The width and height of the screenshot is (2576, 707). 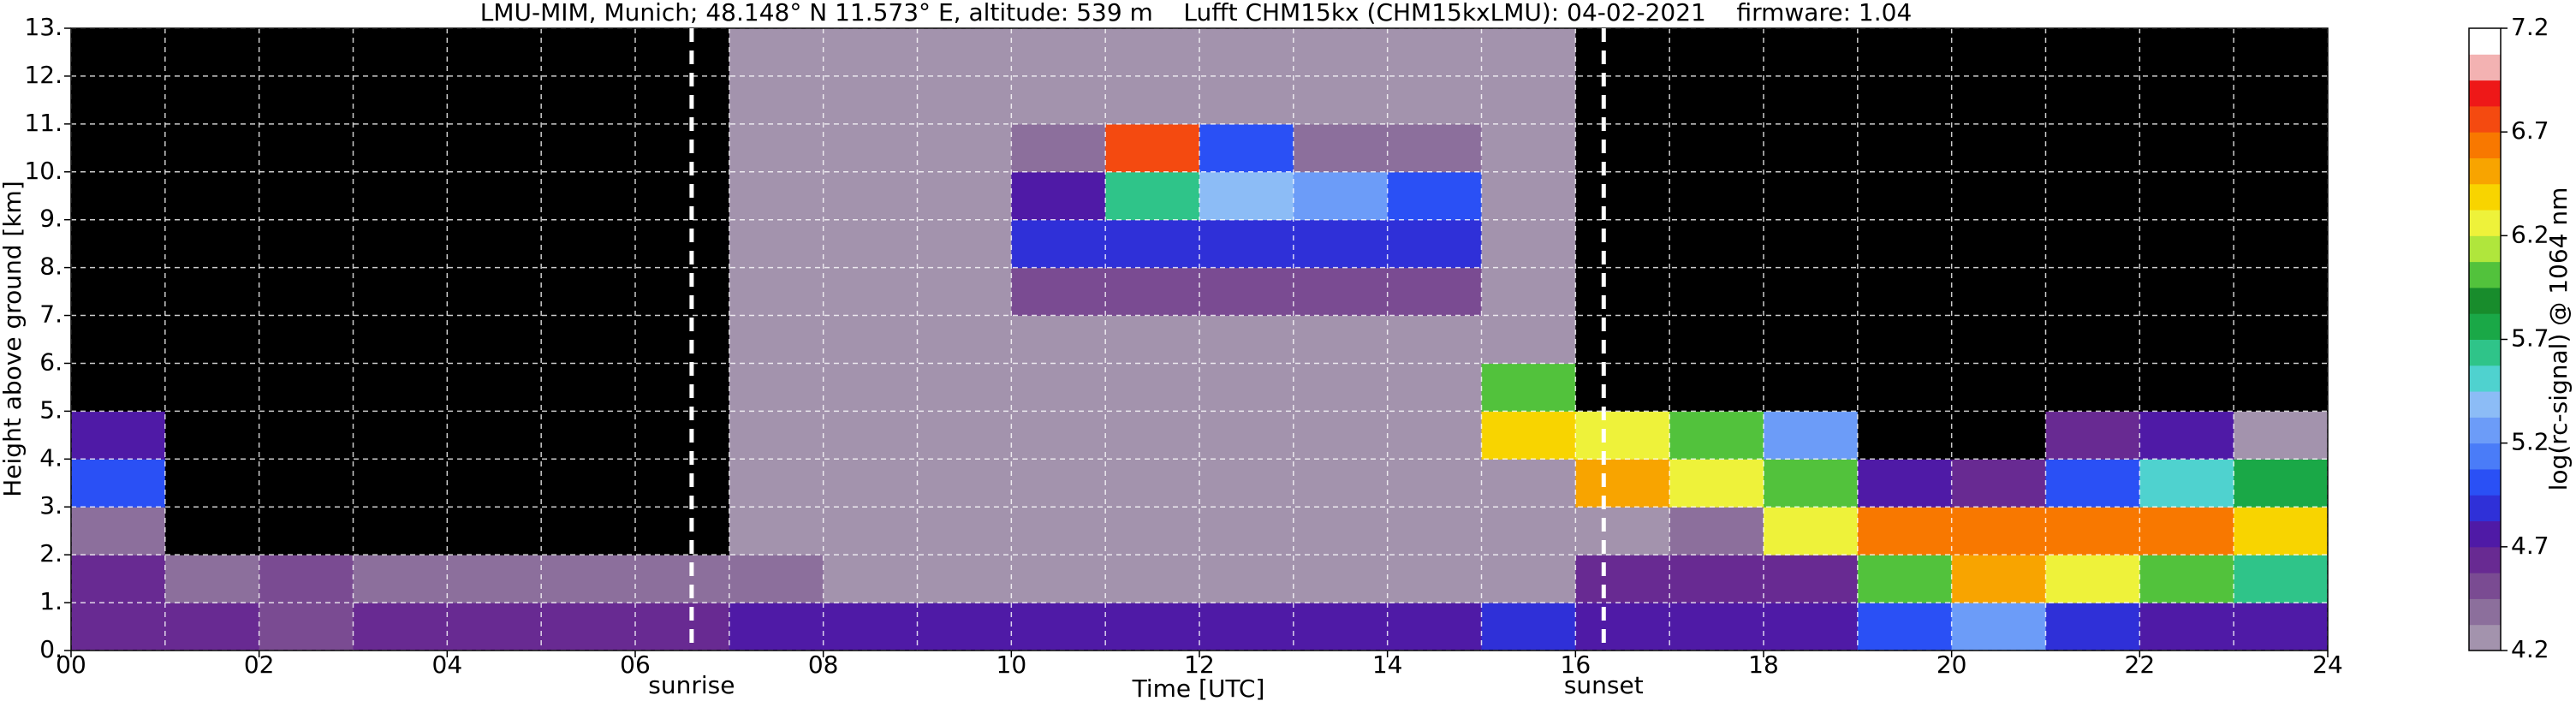 I want to click on x-tick-label: 16, so click(x=1576, y=665).